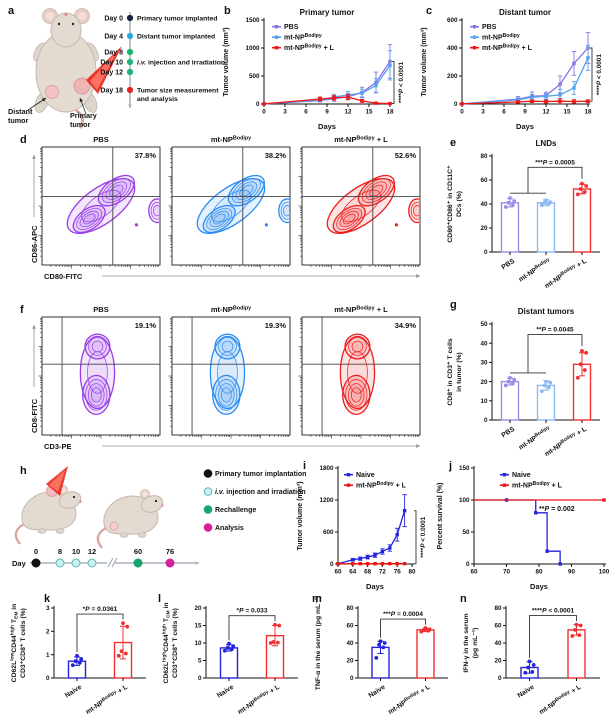 Image resolution: width=614 pixels, height=721 pixels. Describe the element at coordinates (23, 643) in the screenshot. I see `y-axis-label: CD3⁺CD8⁺ T cells (%)` at that location.